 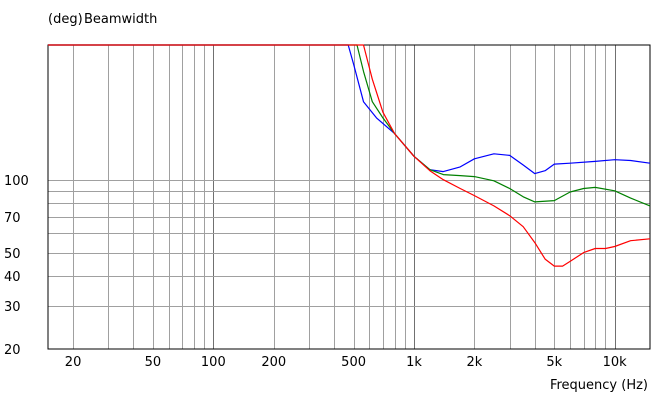 What do you see at coordinates (120, 19) in the screenshot?
I see `chart-title: Beamwidth` at bounding box center [120, 19].